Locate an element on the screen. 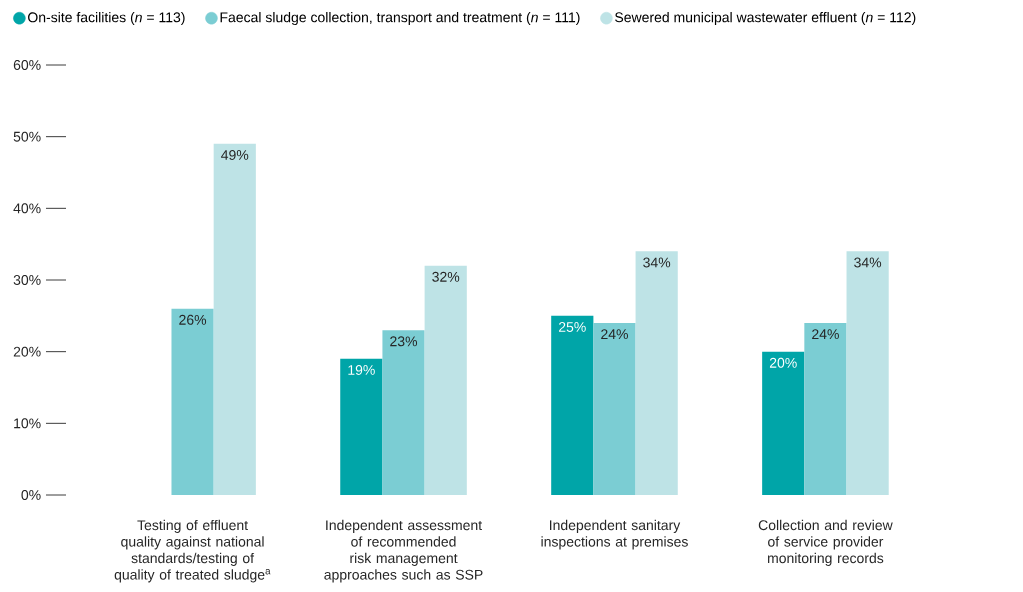 Image resolution: width=1023 pixels, height=592 pixels. y-tick-label: 0% is located at coordinates (31, 495).